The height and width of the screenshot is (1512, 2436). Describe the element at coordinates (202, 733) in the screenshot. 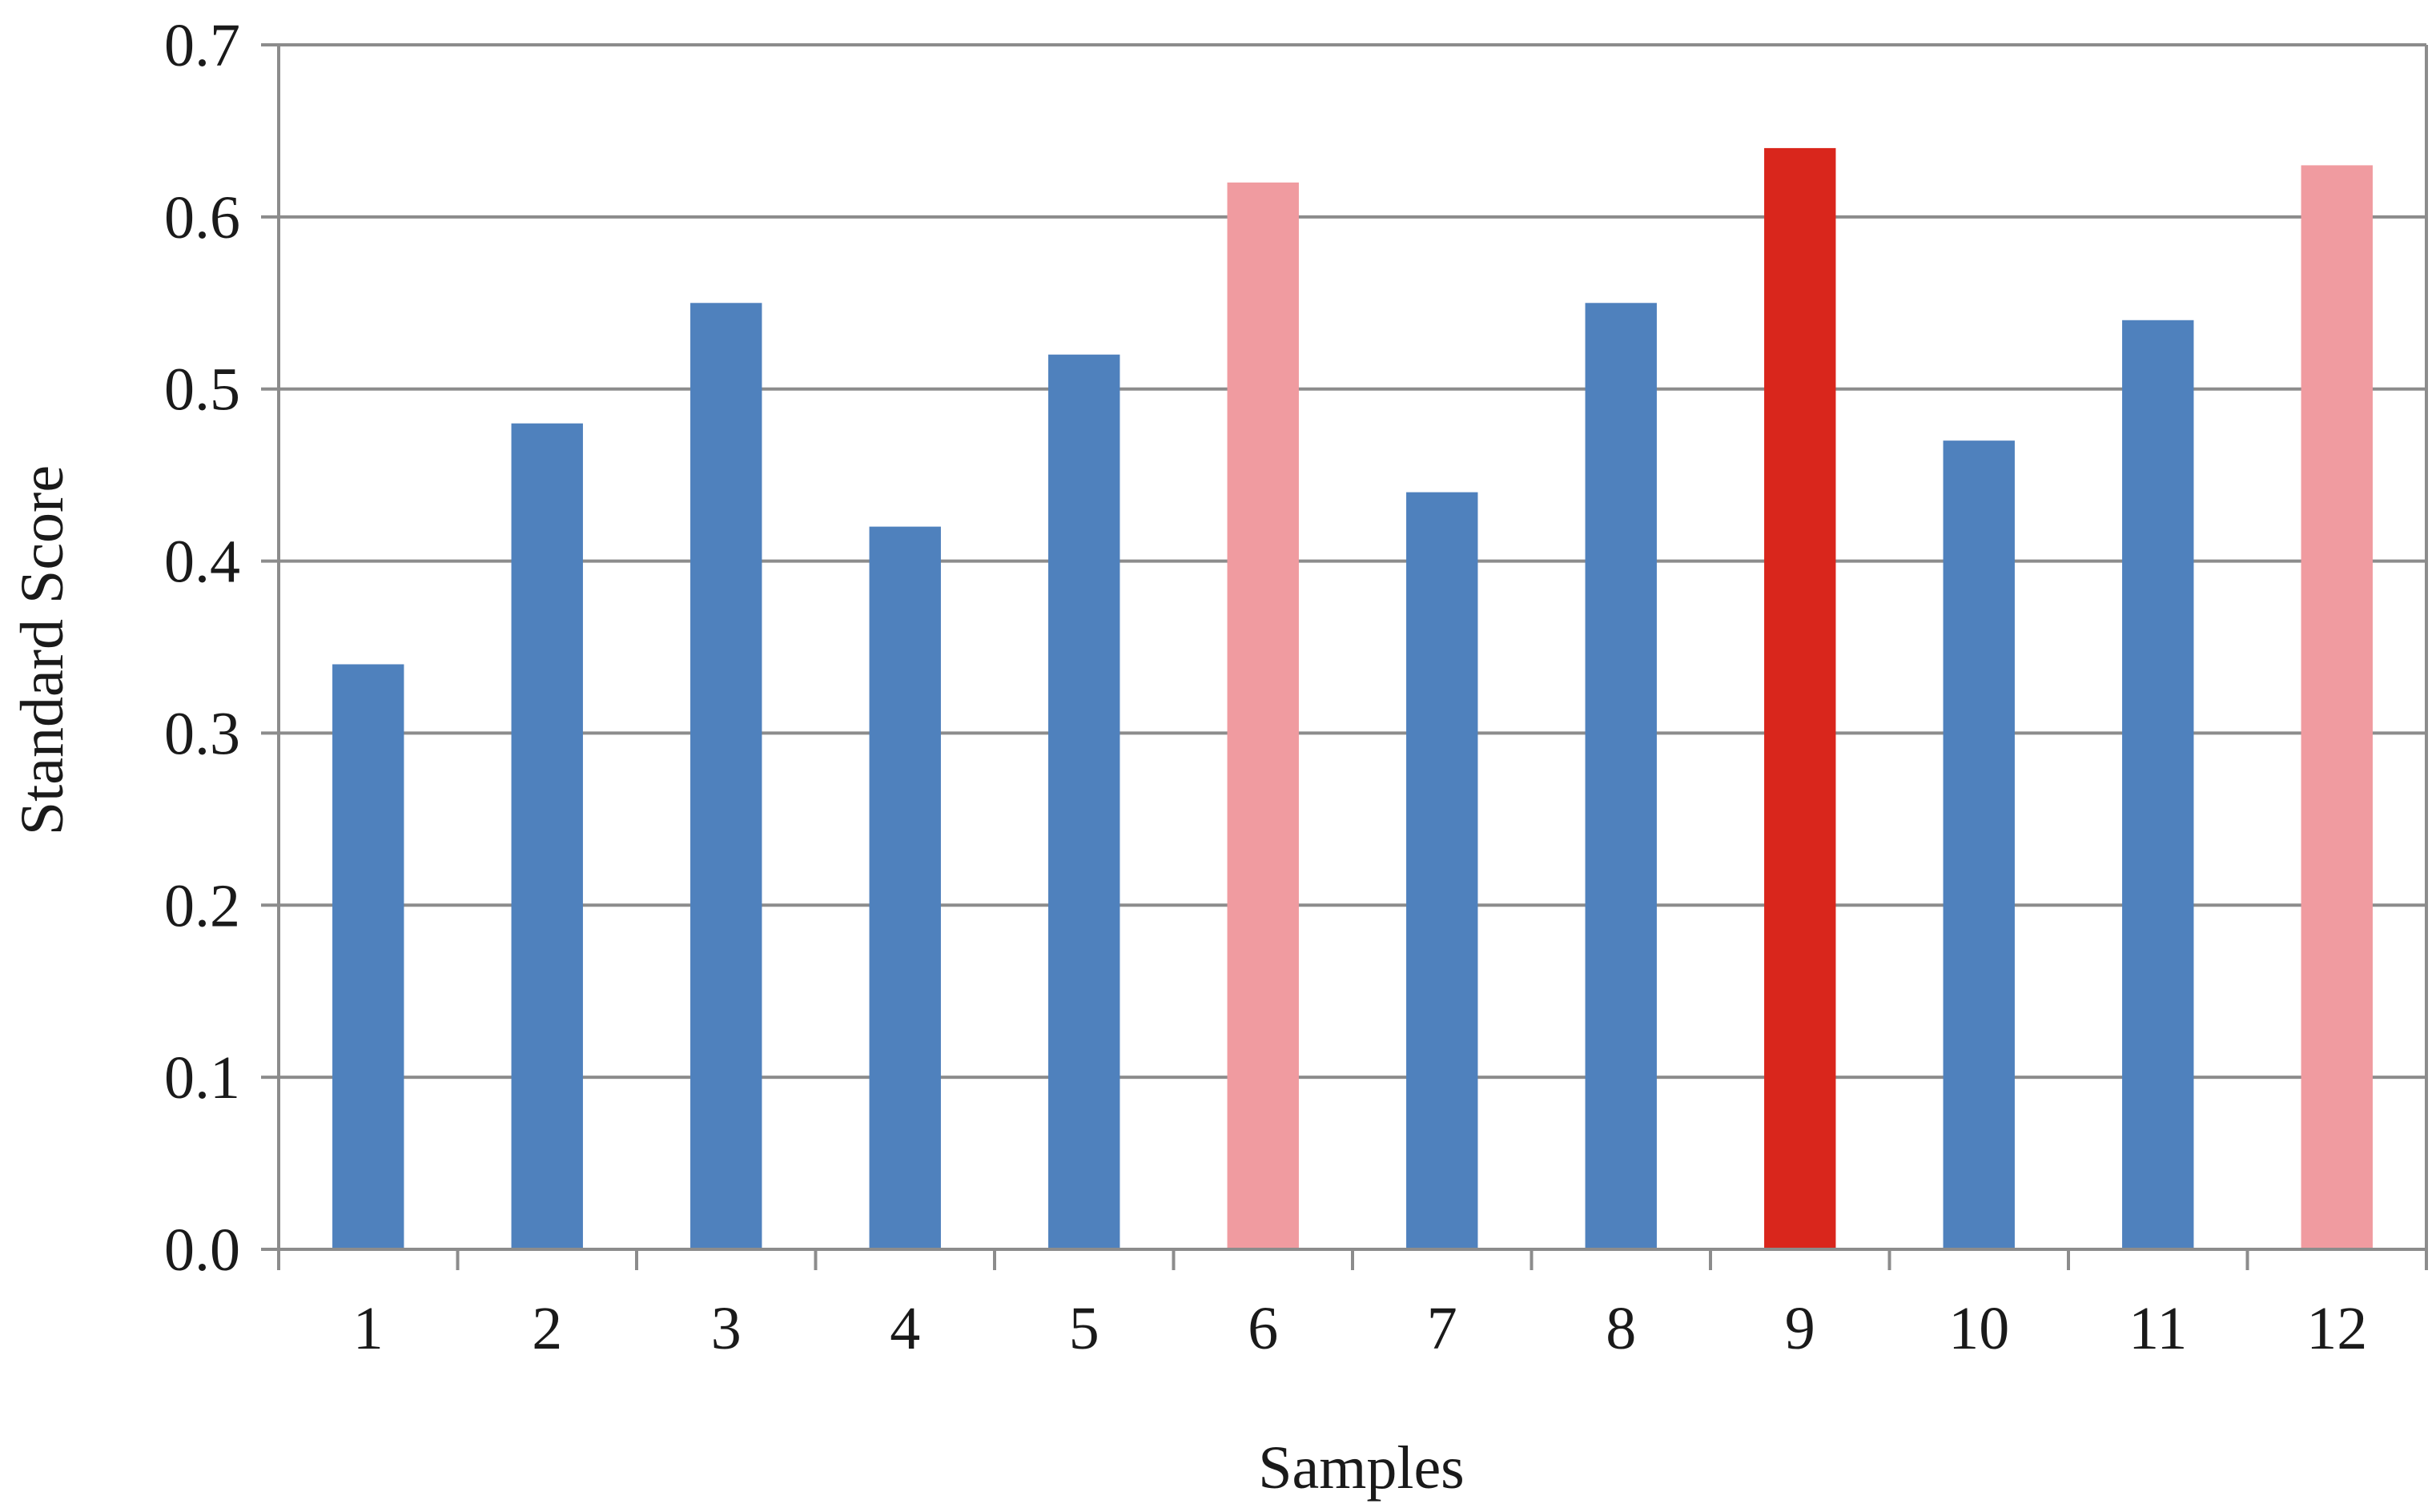

I see `y-tick-label: 0.3` at that location.